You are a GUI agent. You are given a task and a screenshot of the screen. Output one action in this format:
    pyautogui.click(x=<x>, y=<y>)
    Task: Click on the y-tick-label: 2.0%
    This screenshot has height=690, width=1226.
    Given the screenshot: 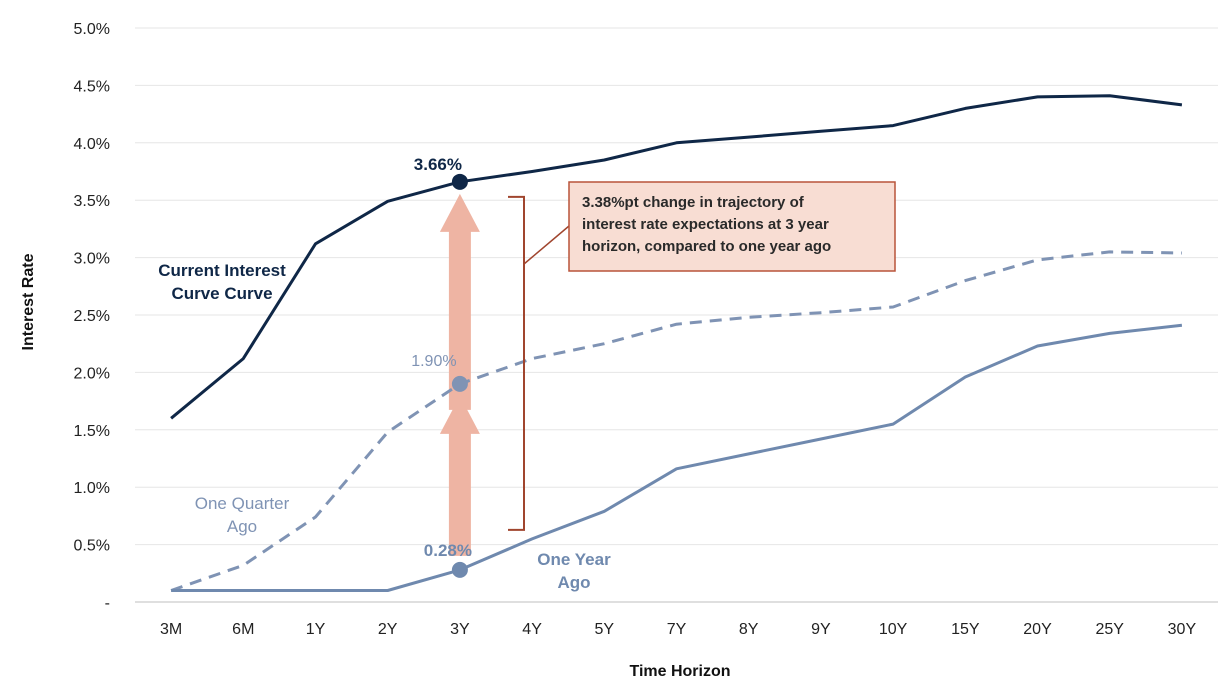 What is the action you would take?
    pyautogui.click(x=92, y=373)
    